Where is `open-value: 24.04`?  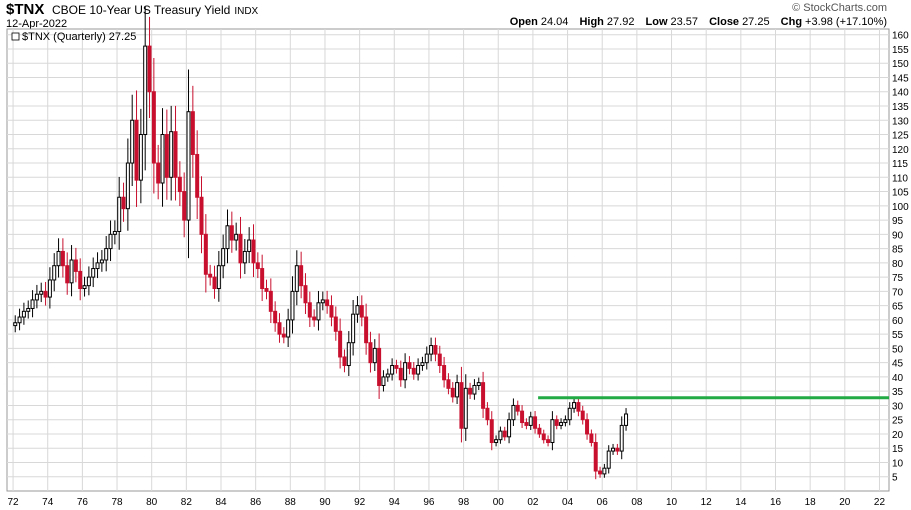
open-value: 24.04 is located at coordinates (554, 22).